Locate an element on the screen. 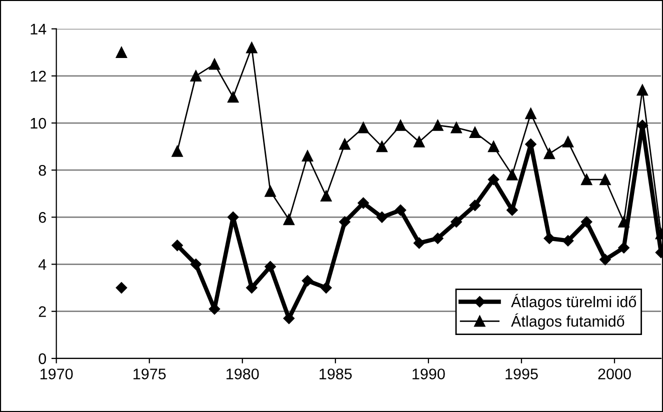 The width and height of the screenshot is (663, 412). y-tick-label: 6 is located at coordinates (42, 217).